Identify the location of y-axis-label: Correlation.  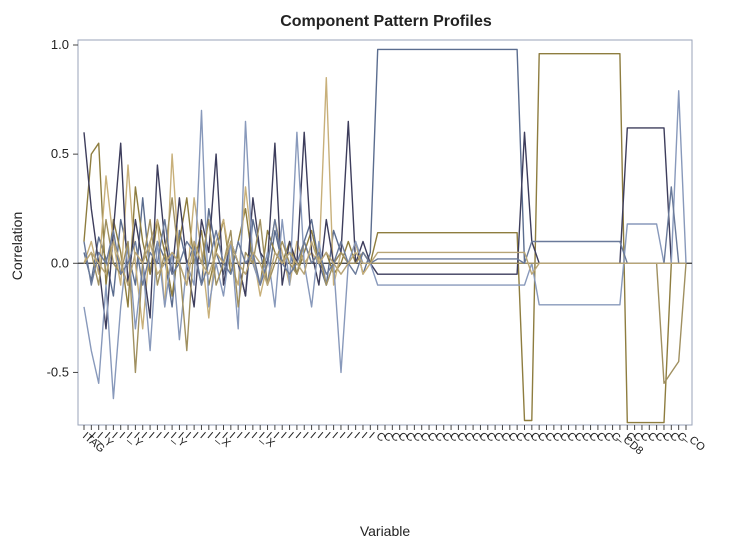
(17, 246).